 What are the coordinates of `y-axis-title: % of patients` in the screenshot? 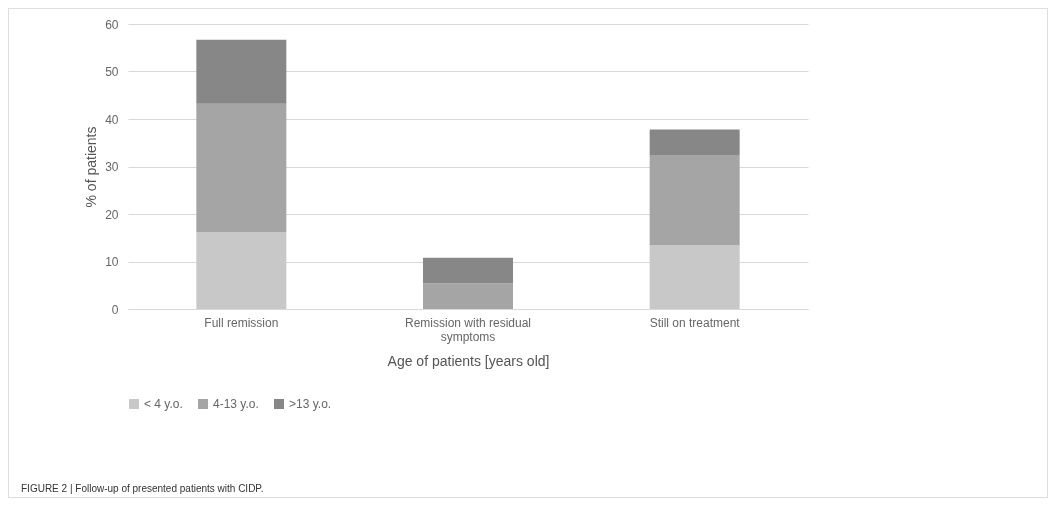 It's located at (91, 167).